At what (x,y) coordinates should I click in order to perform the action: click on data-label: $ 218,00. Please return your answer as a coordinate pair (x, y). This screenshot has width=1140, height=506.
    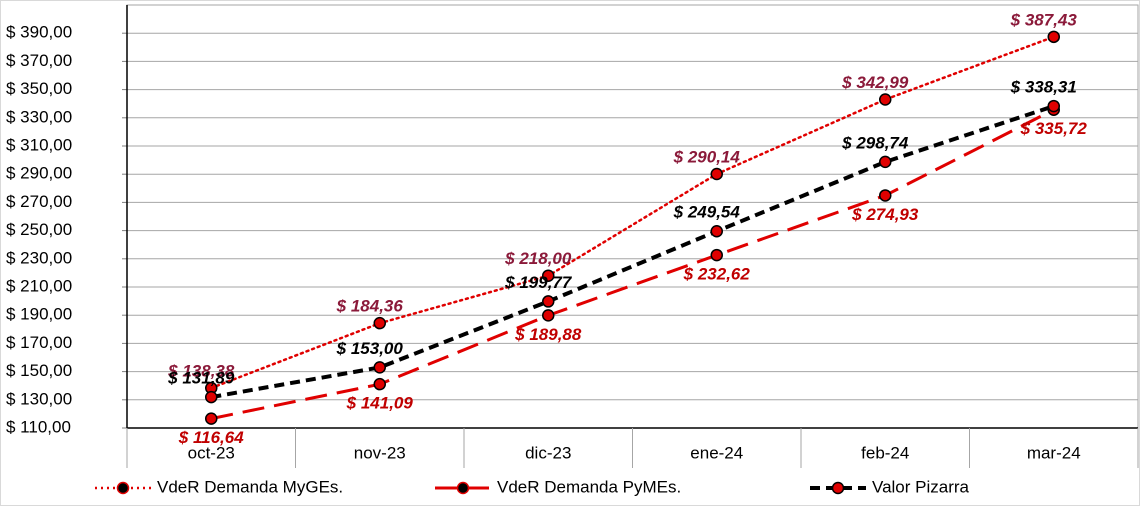
    Looking at the image, I should click on (538, 258).